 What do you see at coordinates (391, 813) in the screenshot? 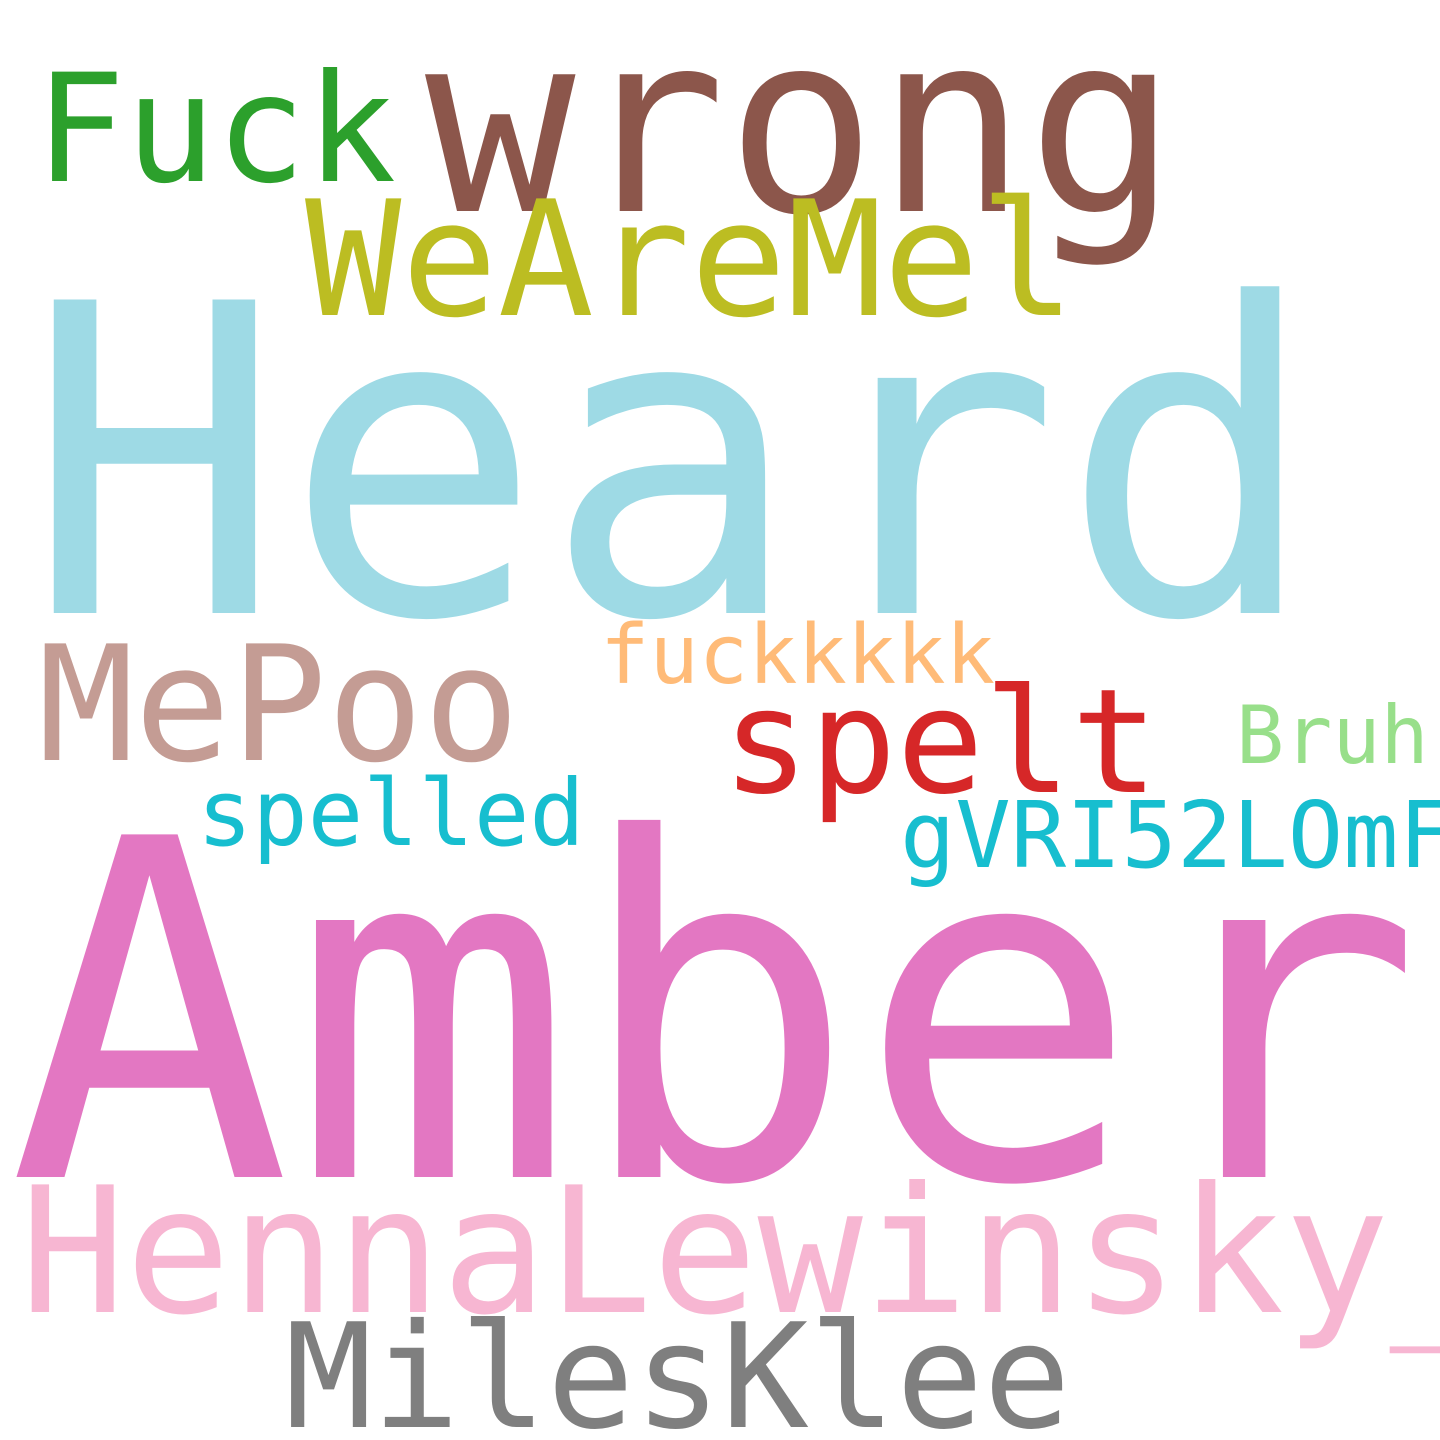
I see `word-spelled: spelled` at bounding box center [391, 813].